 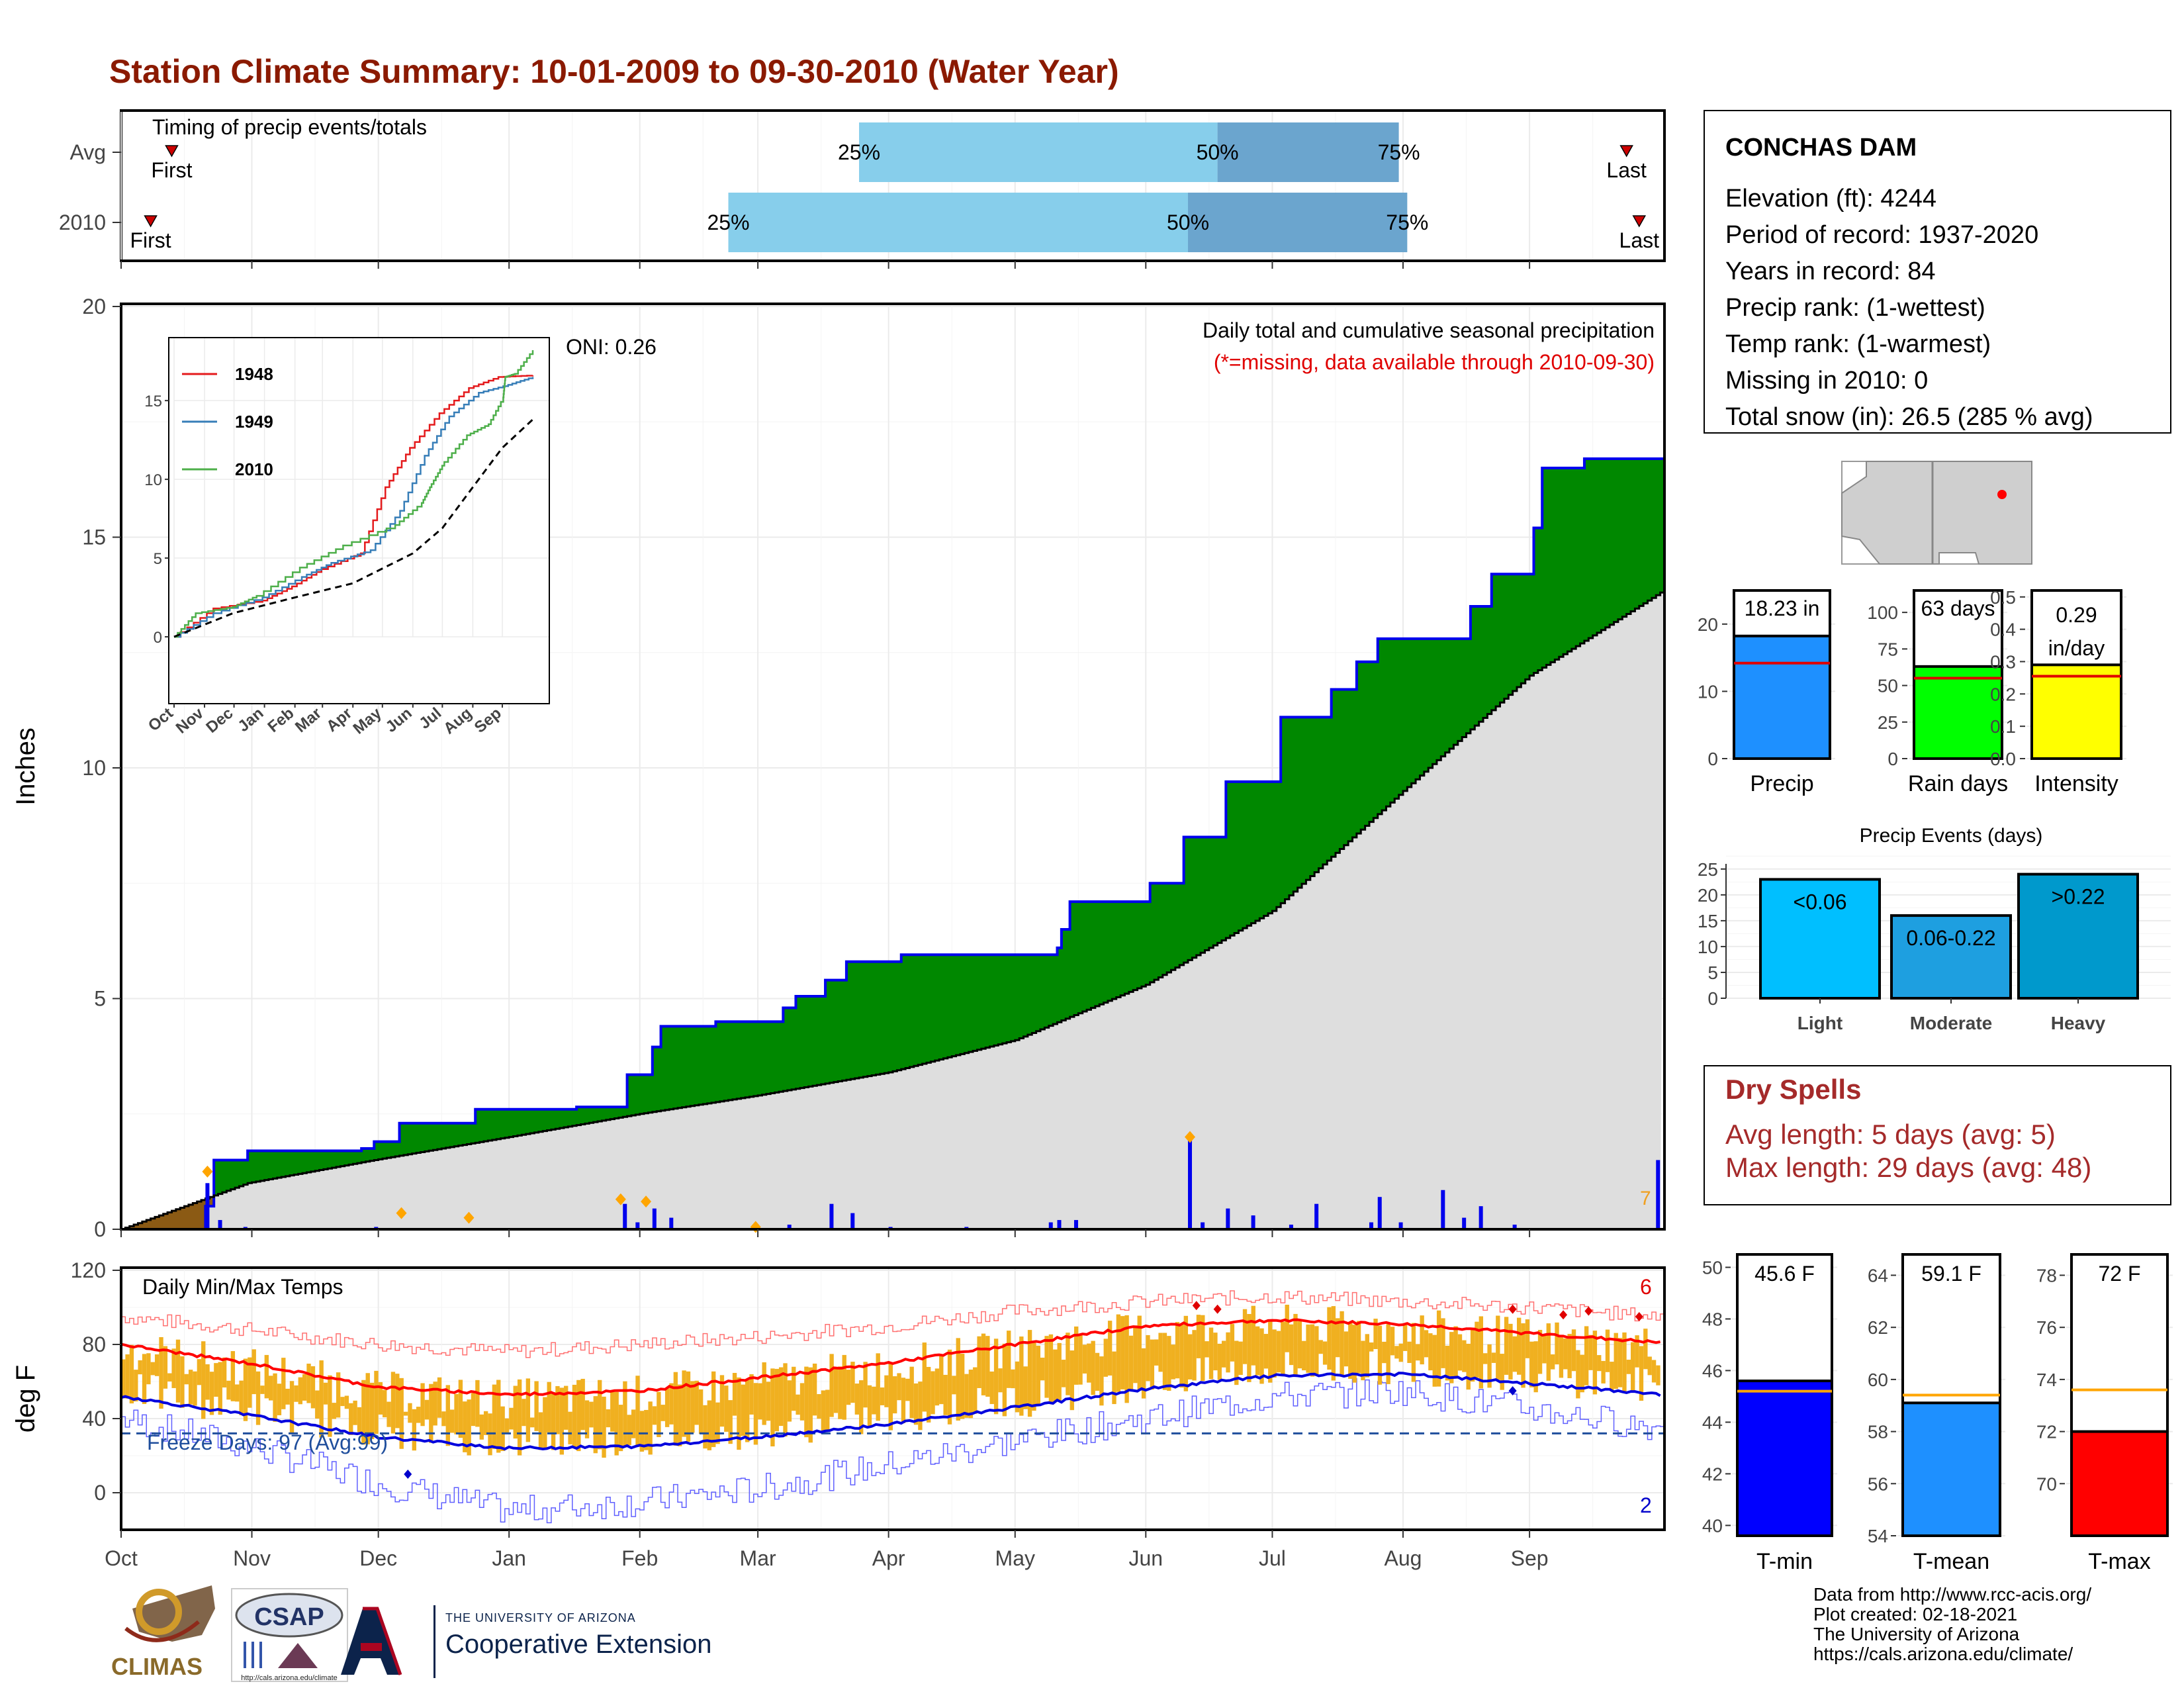 I want to click on precip-ylabel: Inches, so click(x=26, y=766).